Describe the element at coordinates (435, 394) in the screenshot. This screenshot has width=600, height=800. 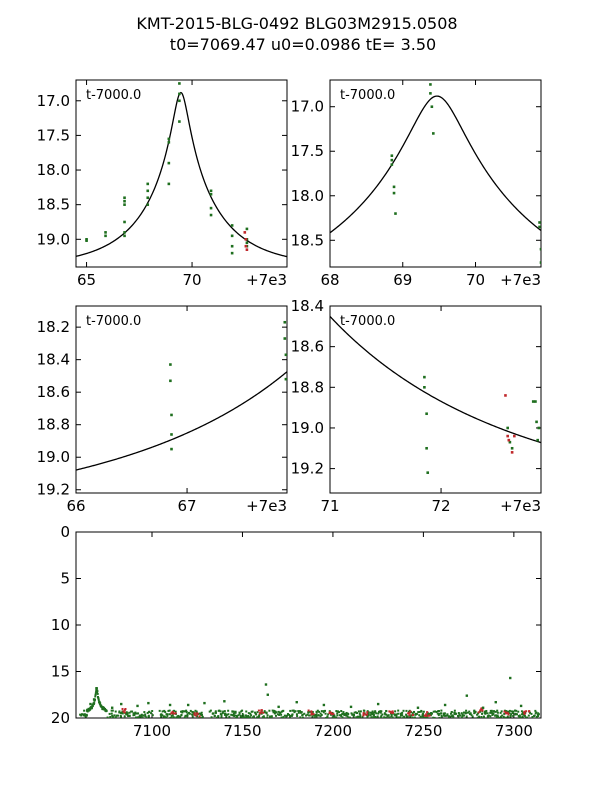
I see `plot-area` at that location.